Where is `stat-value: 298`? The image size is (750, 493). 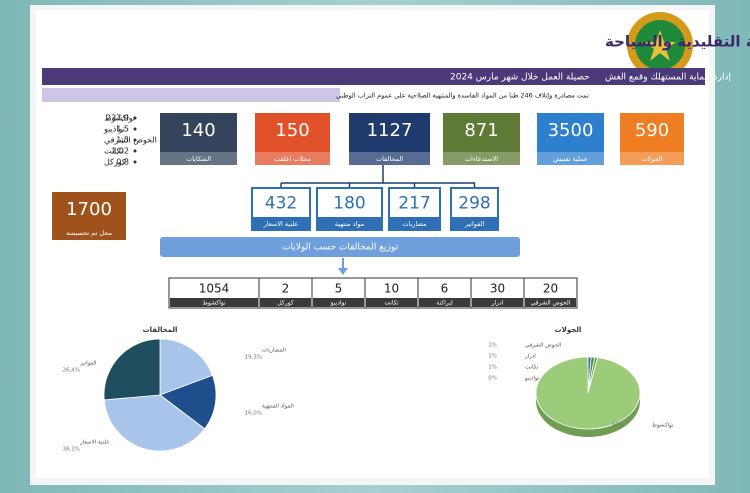
stat-value: 298 is located at coordinates (474, 204).